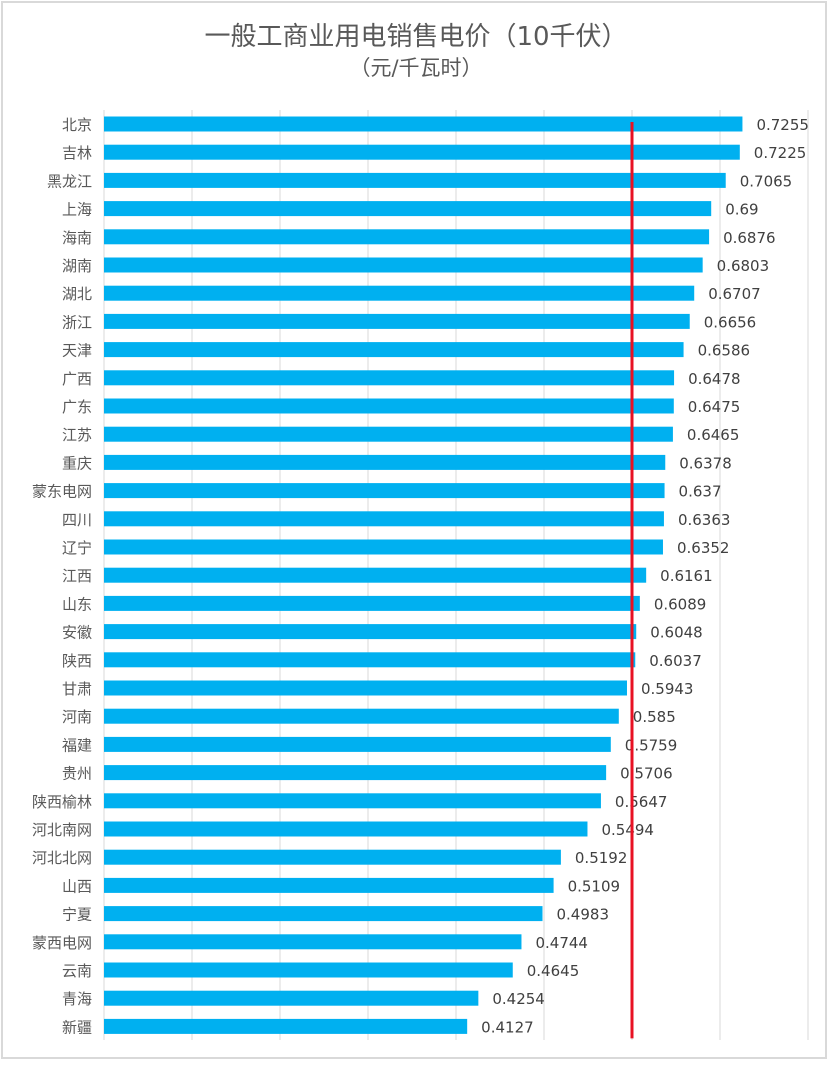 The height and width of the screenshot is (1065, 832). Describe the element at coordinates (77, 125) in the screenshot. I see `category-label: 北京` at that location.